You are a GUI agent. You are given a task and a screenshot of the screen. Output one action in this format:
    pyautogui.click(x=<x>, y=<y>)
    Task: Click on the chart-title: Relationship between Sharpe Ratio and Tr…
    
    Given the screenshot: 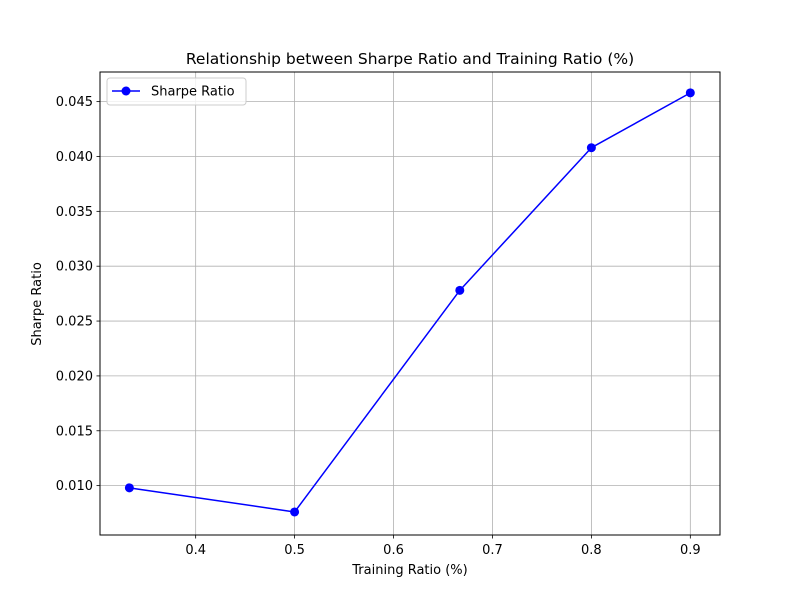 What is the action you would take?
    pyautogui.click(x=410, y=59)
    